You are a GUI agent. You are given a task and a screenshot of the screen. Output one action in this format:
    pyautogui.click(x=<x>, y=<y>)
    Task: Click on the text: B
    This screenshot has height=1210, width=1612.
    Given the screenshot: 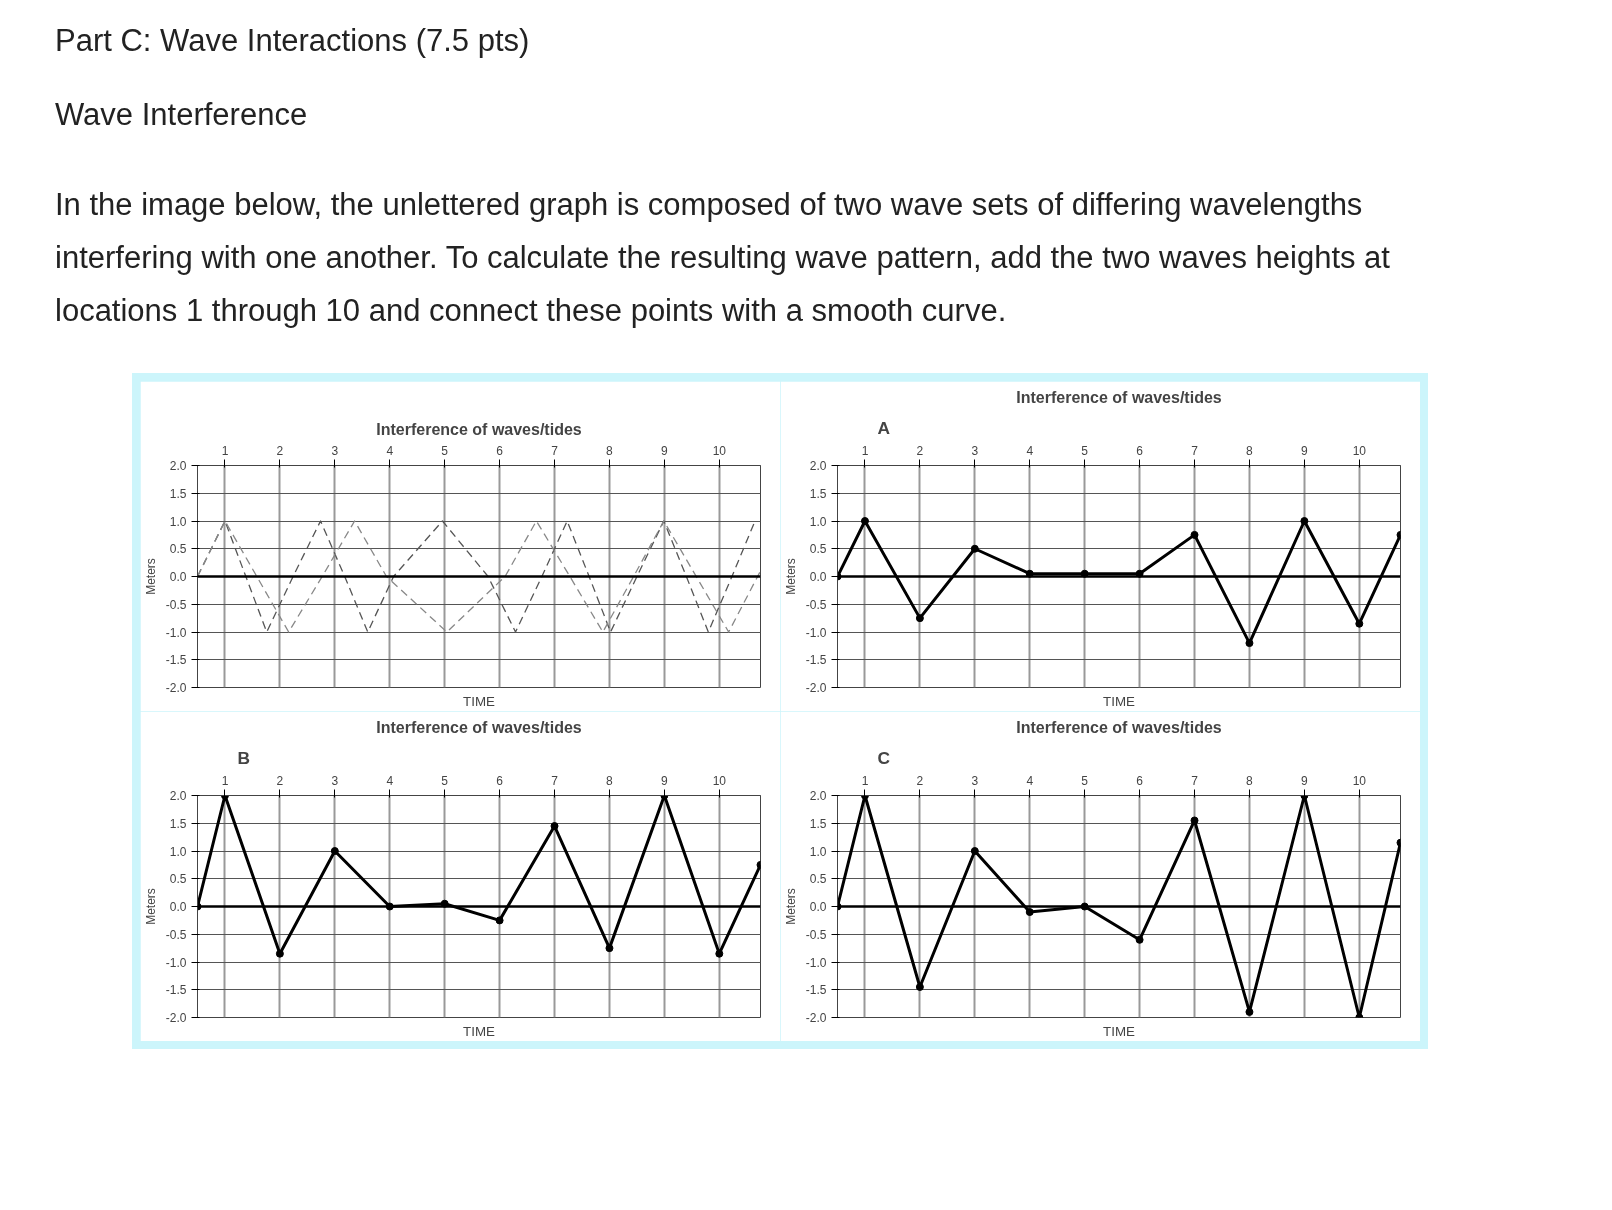 What is the action you would take?
    pyautogui.click(x=244, y=757)
    